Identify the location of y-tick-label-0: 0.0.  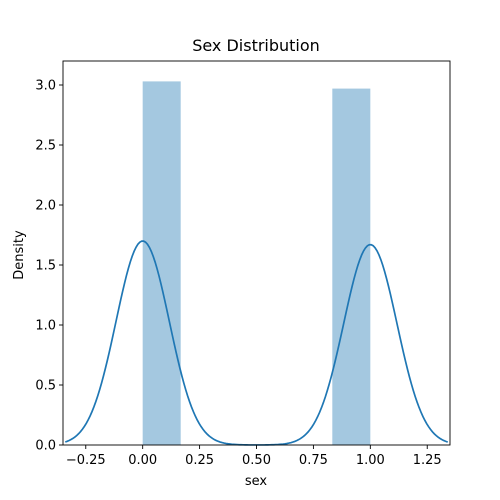
(45, 446).